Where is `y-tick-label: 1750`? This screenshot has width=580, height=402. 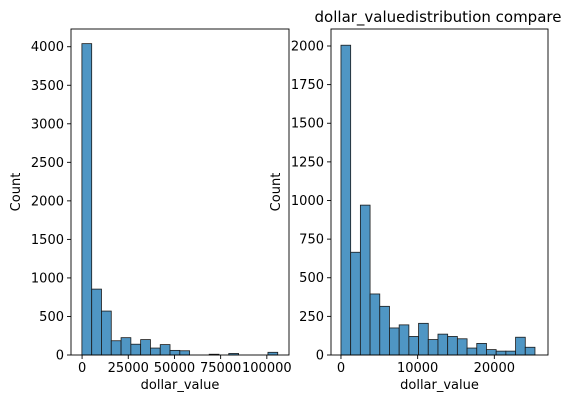 y-tick-label: 1750 is located at coordinates (307, 85).